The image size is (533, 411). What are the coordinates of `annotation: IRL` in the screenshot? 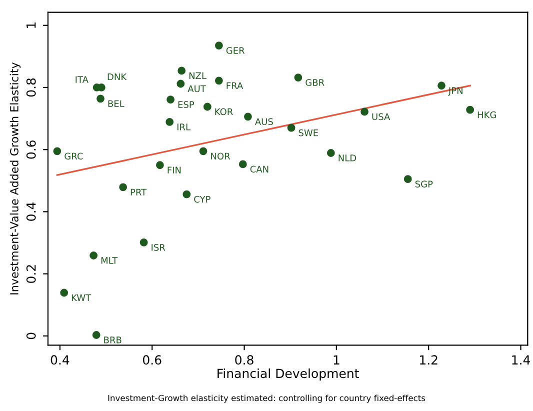 It's located at (183, 127).